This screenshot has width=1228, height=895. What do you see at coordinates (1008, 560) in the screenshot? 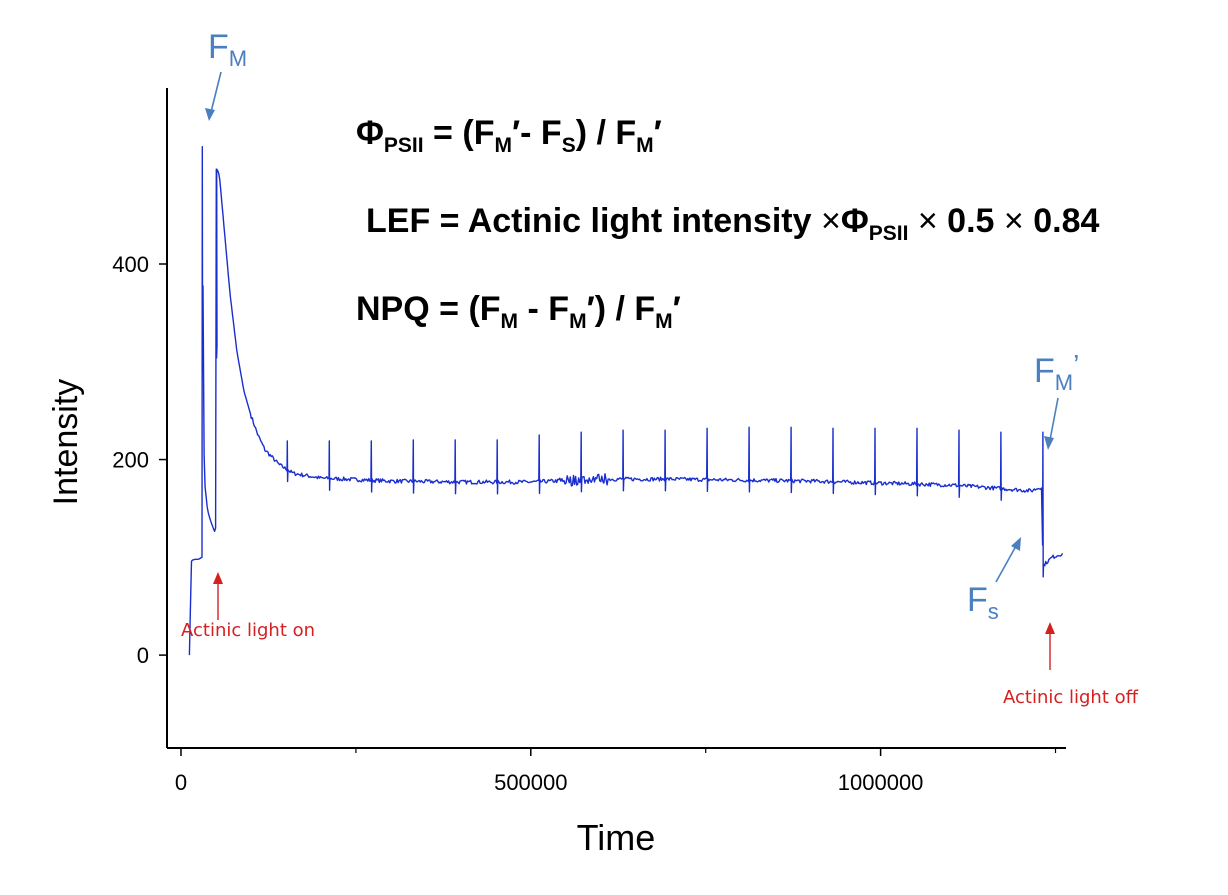
I see `fs-arrow` at bounding box center [1008, 560].